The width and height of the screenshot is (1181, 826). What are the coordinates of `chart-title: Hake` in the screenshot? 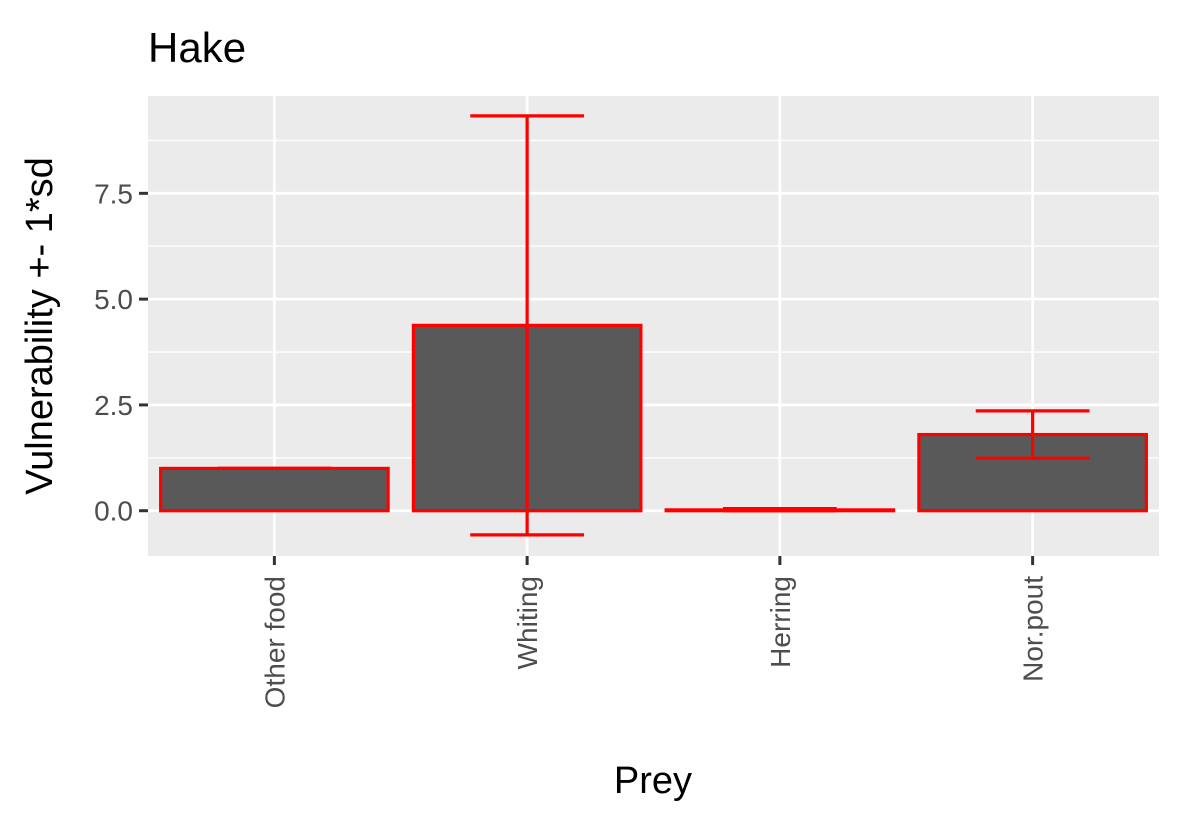 It's located at (197, 47).